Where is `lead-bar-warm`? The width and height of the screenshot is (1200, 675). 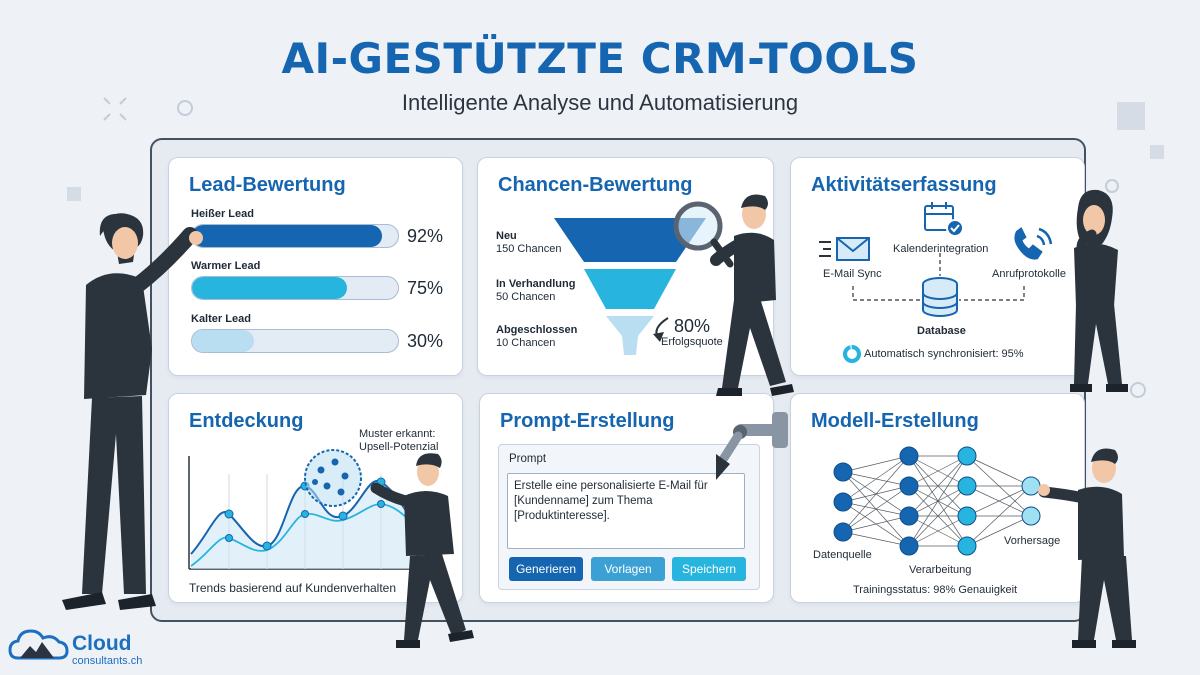
lead-bar-warm is located at coordinates (295, 288).